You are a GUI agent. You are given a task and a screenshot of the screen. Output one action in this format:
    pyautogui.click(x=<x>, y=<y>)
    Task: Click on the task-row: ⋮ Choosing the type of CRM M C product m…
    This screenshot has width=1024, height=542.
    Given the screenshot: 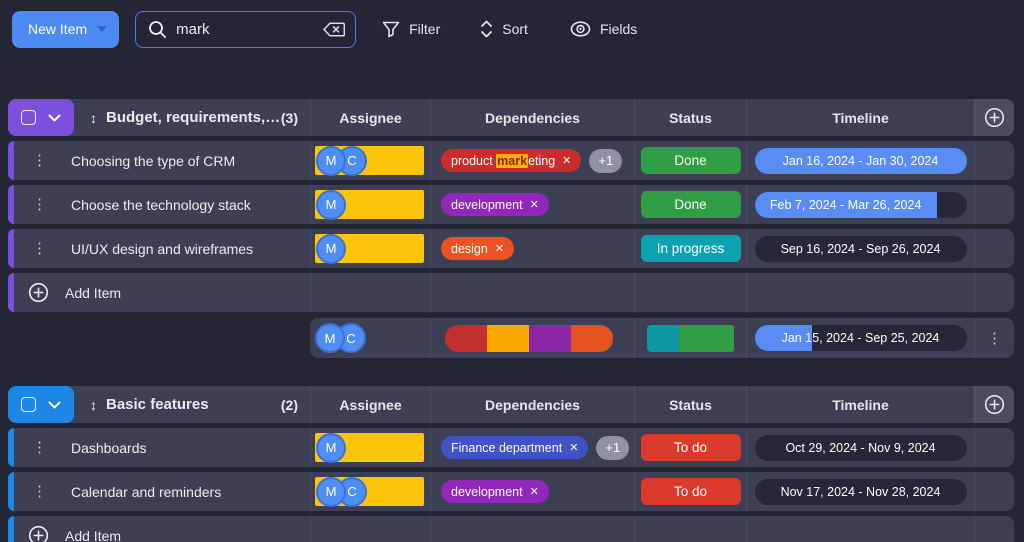 What is the action you would take?
    pyautogui.click(x=511, y=160)
    